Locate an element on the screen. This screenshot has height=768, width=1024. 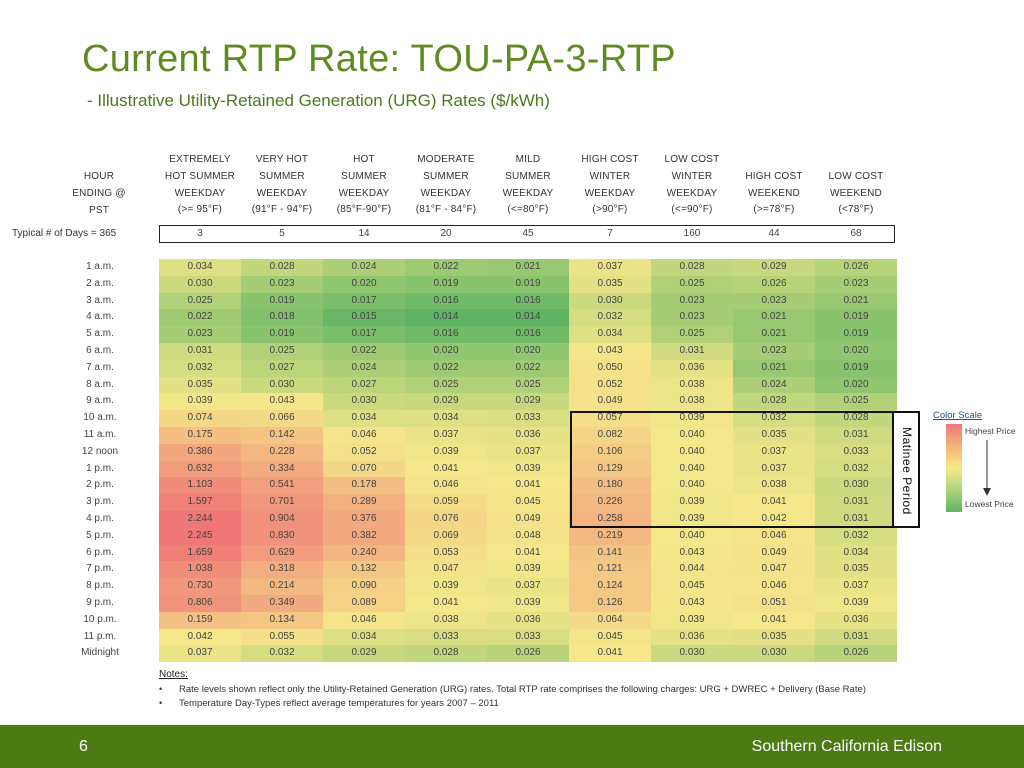
heatmap-cell: 0.048 is located at coordinates (528, 536).